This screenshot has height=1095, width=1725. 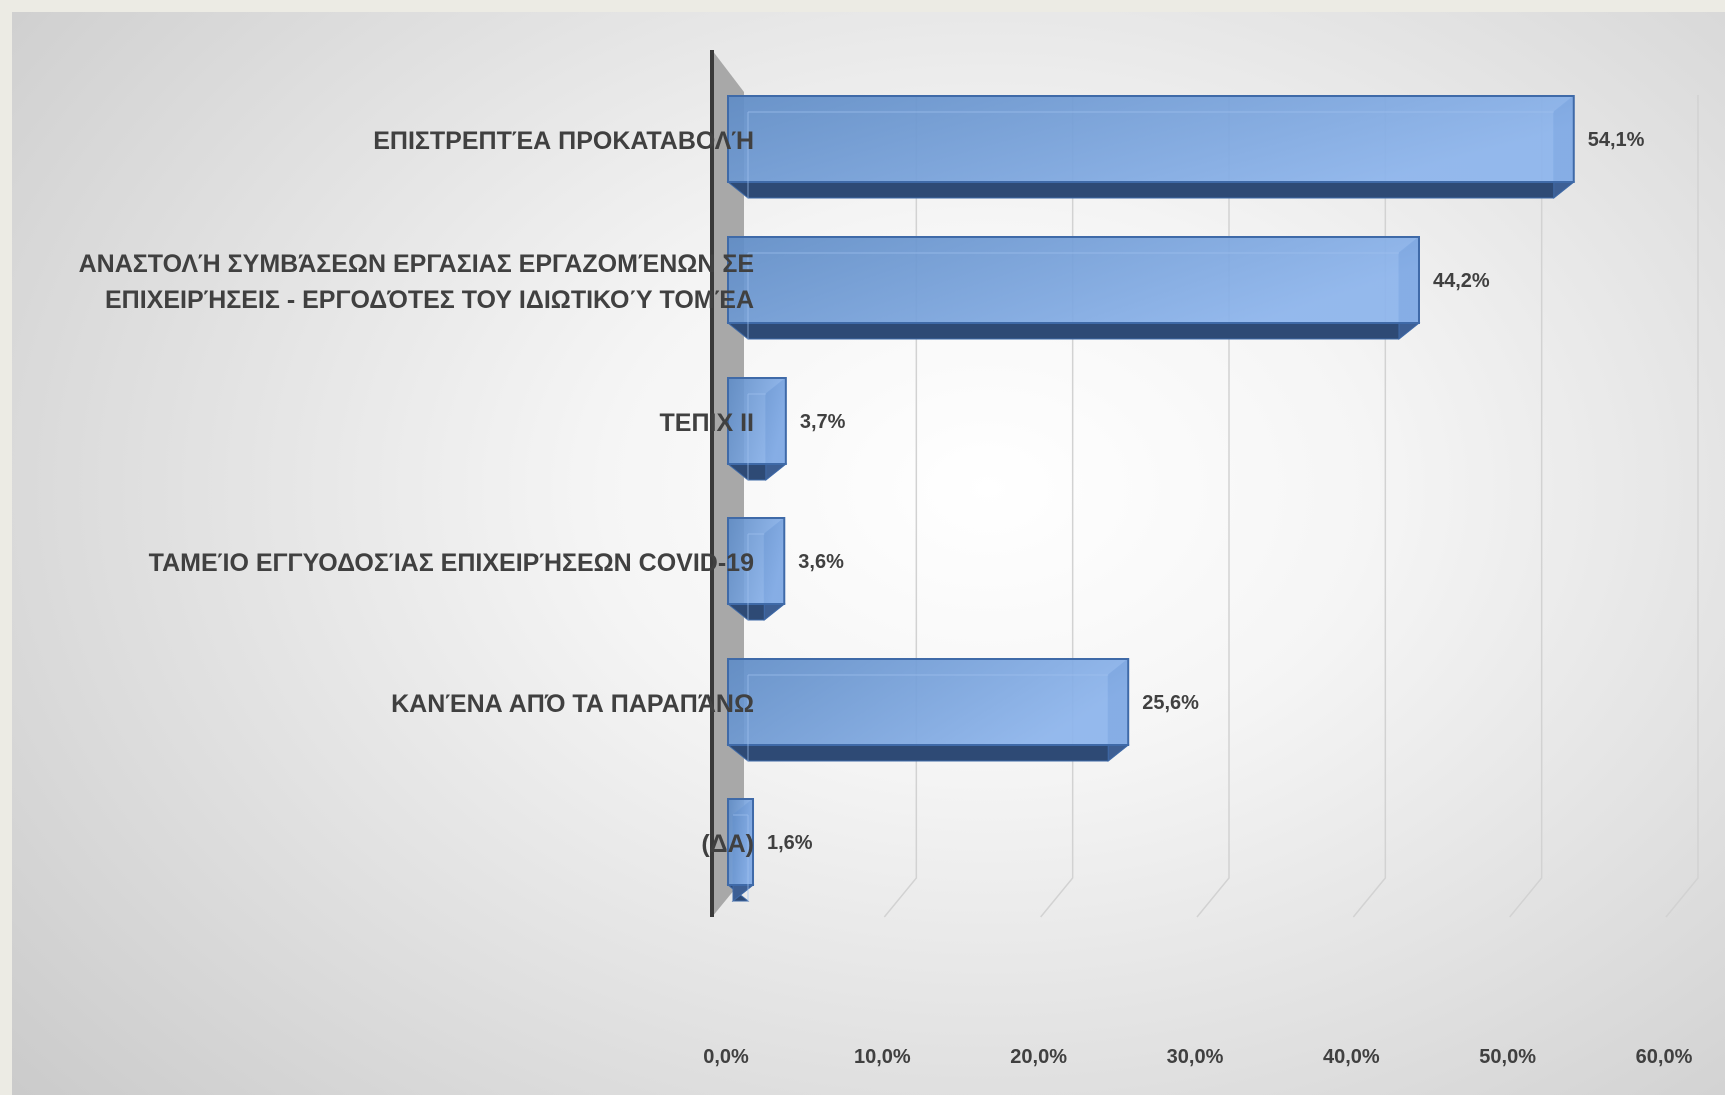 I want to click on x-axis-tick-labels: 0,0% 10,0% 20,0% 30,0% 40,0% 50,0% 60,0%, so click(x=1197, y=1057).